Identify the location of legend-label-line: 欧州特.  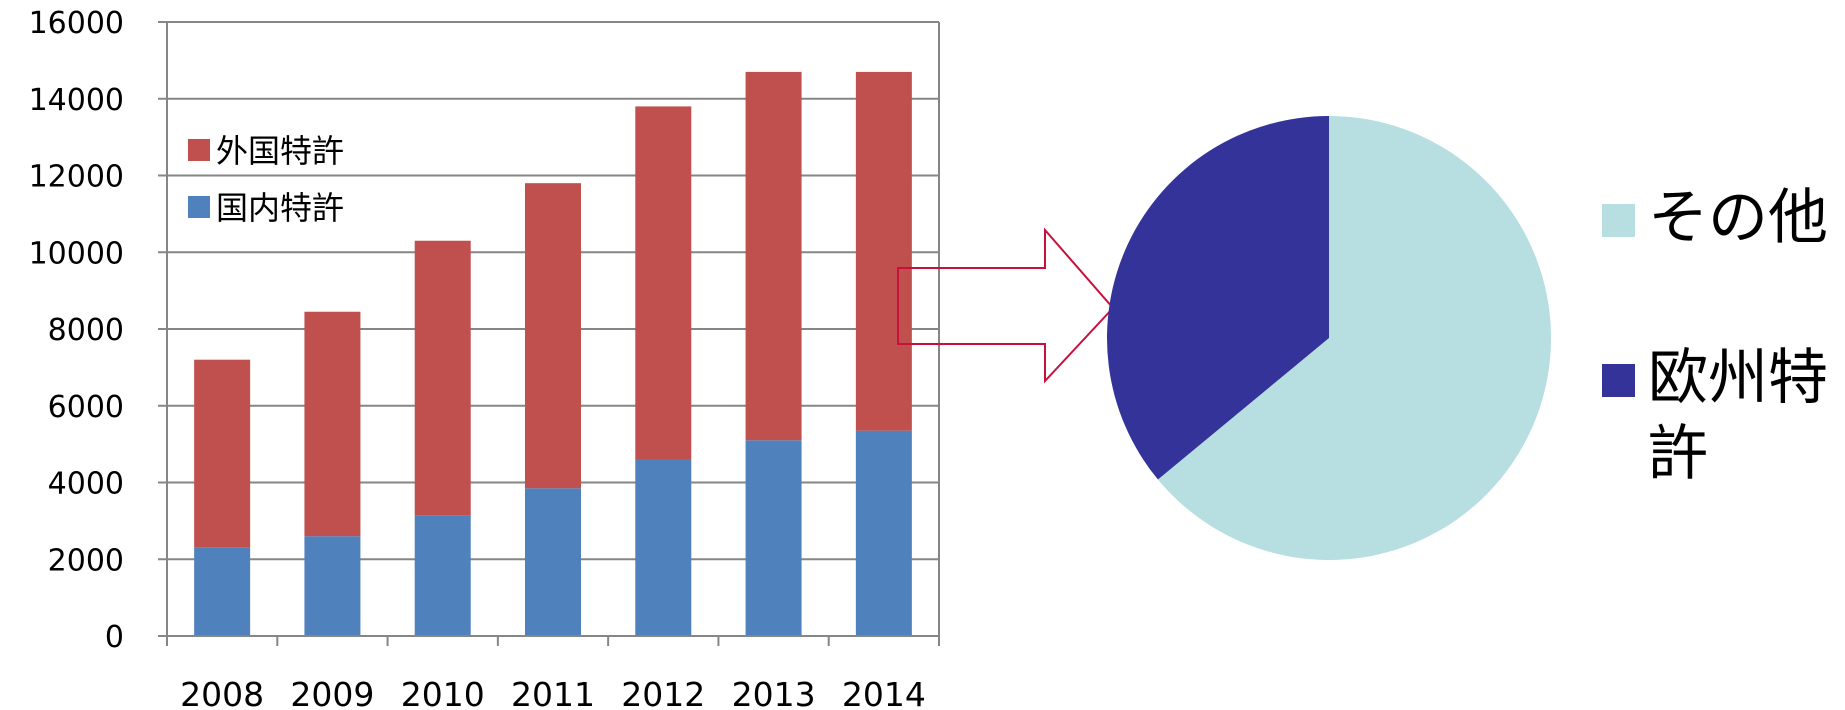
(1738, 378).